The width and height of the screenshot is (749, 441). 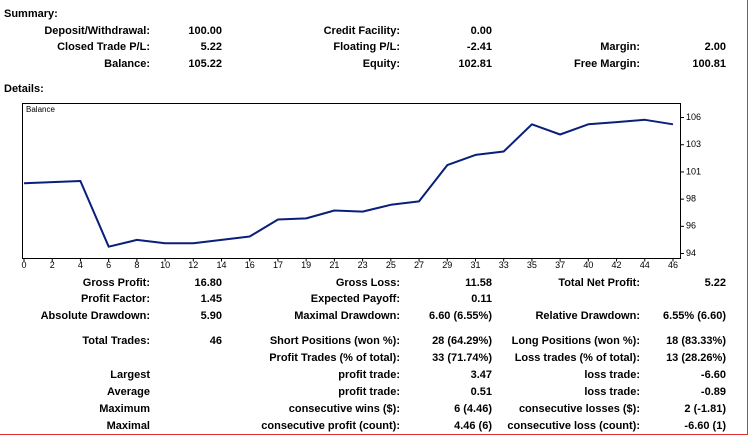 I want to click on field-value: 2.00, so click(x=715, y=47).